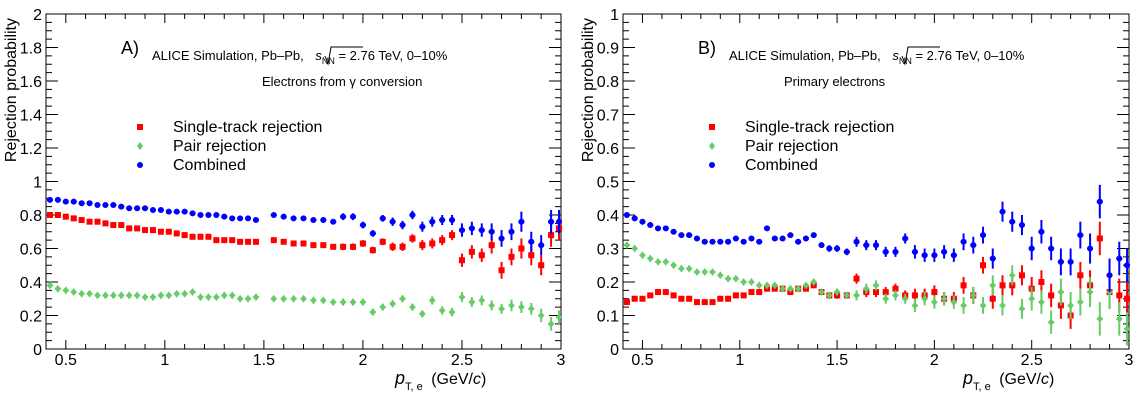 Image resolution: width=1141 pixels, height=400 pixels. Describe the element at coordinates (31, 283) in the screenshot. I see `y-tick-label: 0.4` at that location.